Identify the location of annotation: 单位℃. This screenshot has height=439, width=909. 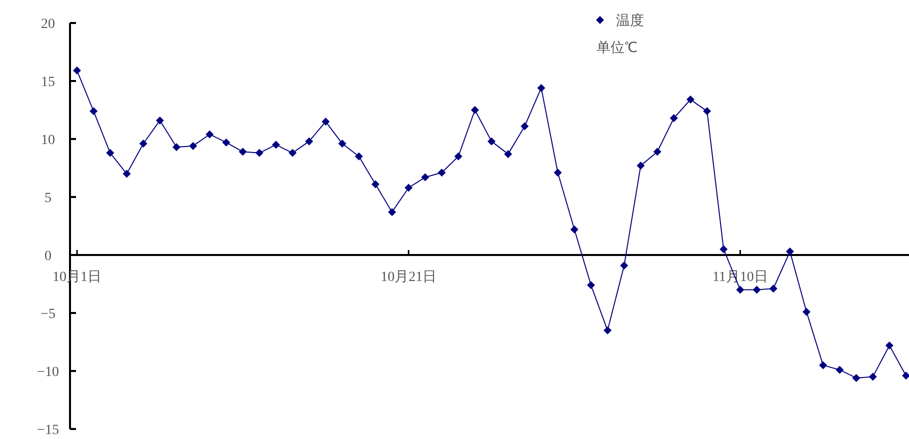
(617, 48).